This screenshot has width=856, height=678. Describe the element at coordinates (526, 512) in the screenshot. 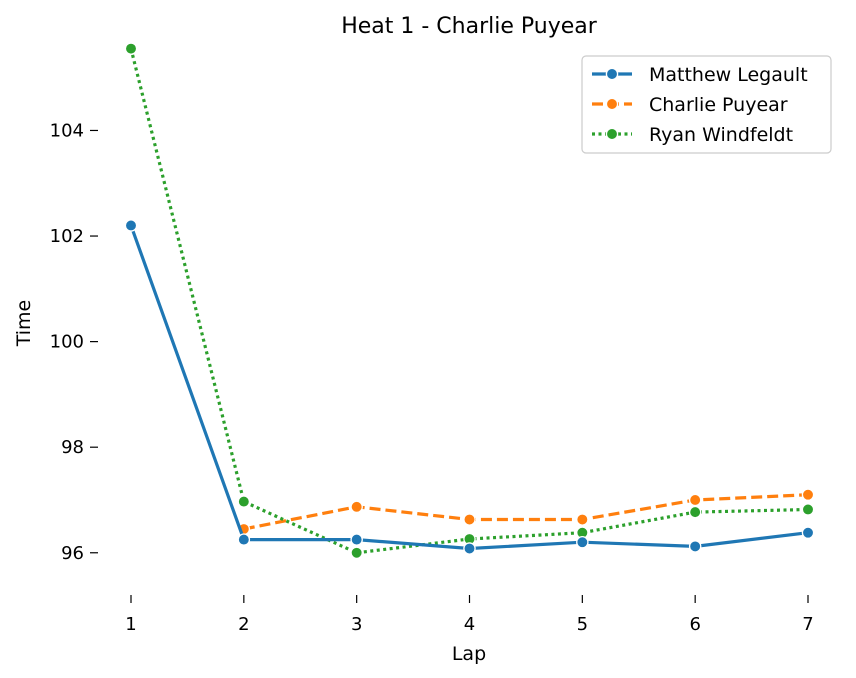

I see `series-line` at that location.